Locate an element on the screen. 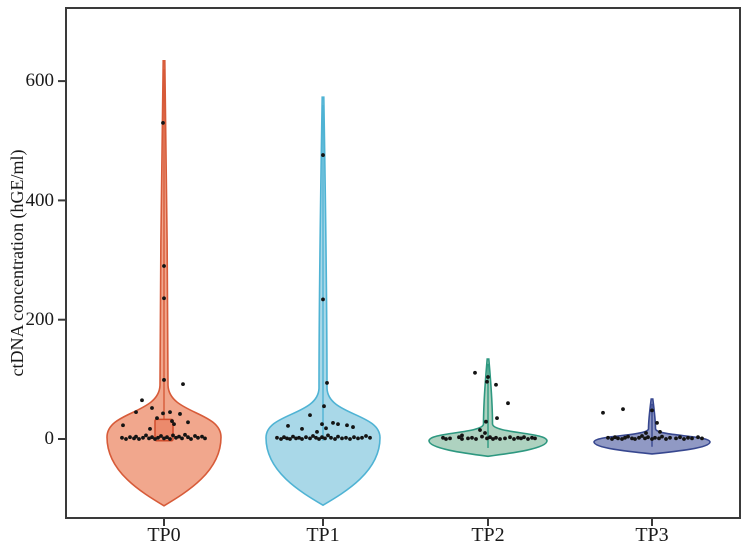  y-tick-label-200: 200 is located at coordinates (40, 319).